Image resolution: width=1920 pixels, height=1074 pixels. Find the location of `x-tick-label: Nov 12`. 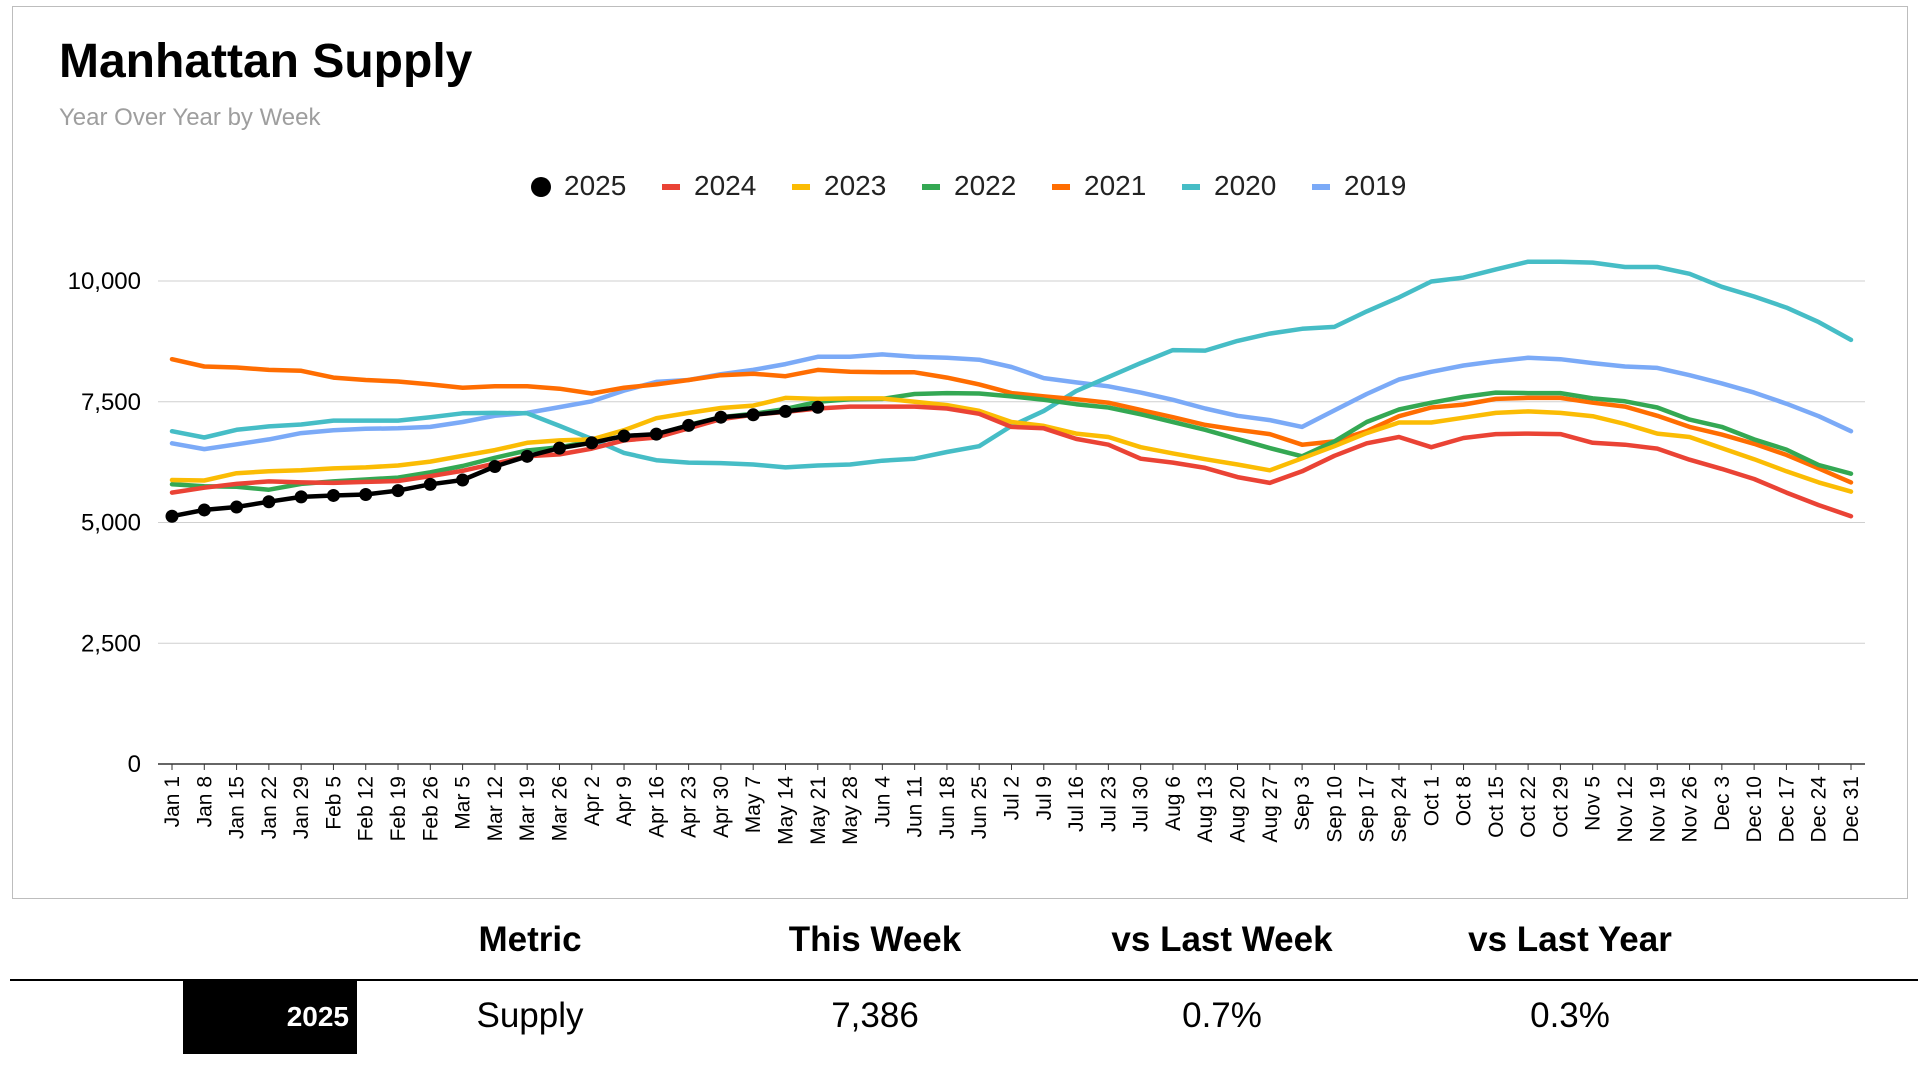

x-tick-label: Nov 12 is located at coordinates (1625, 809).